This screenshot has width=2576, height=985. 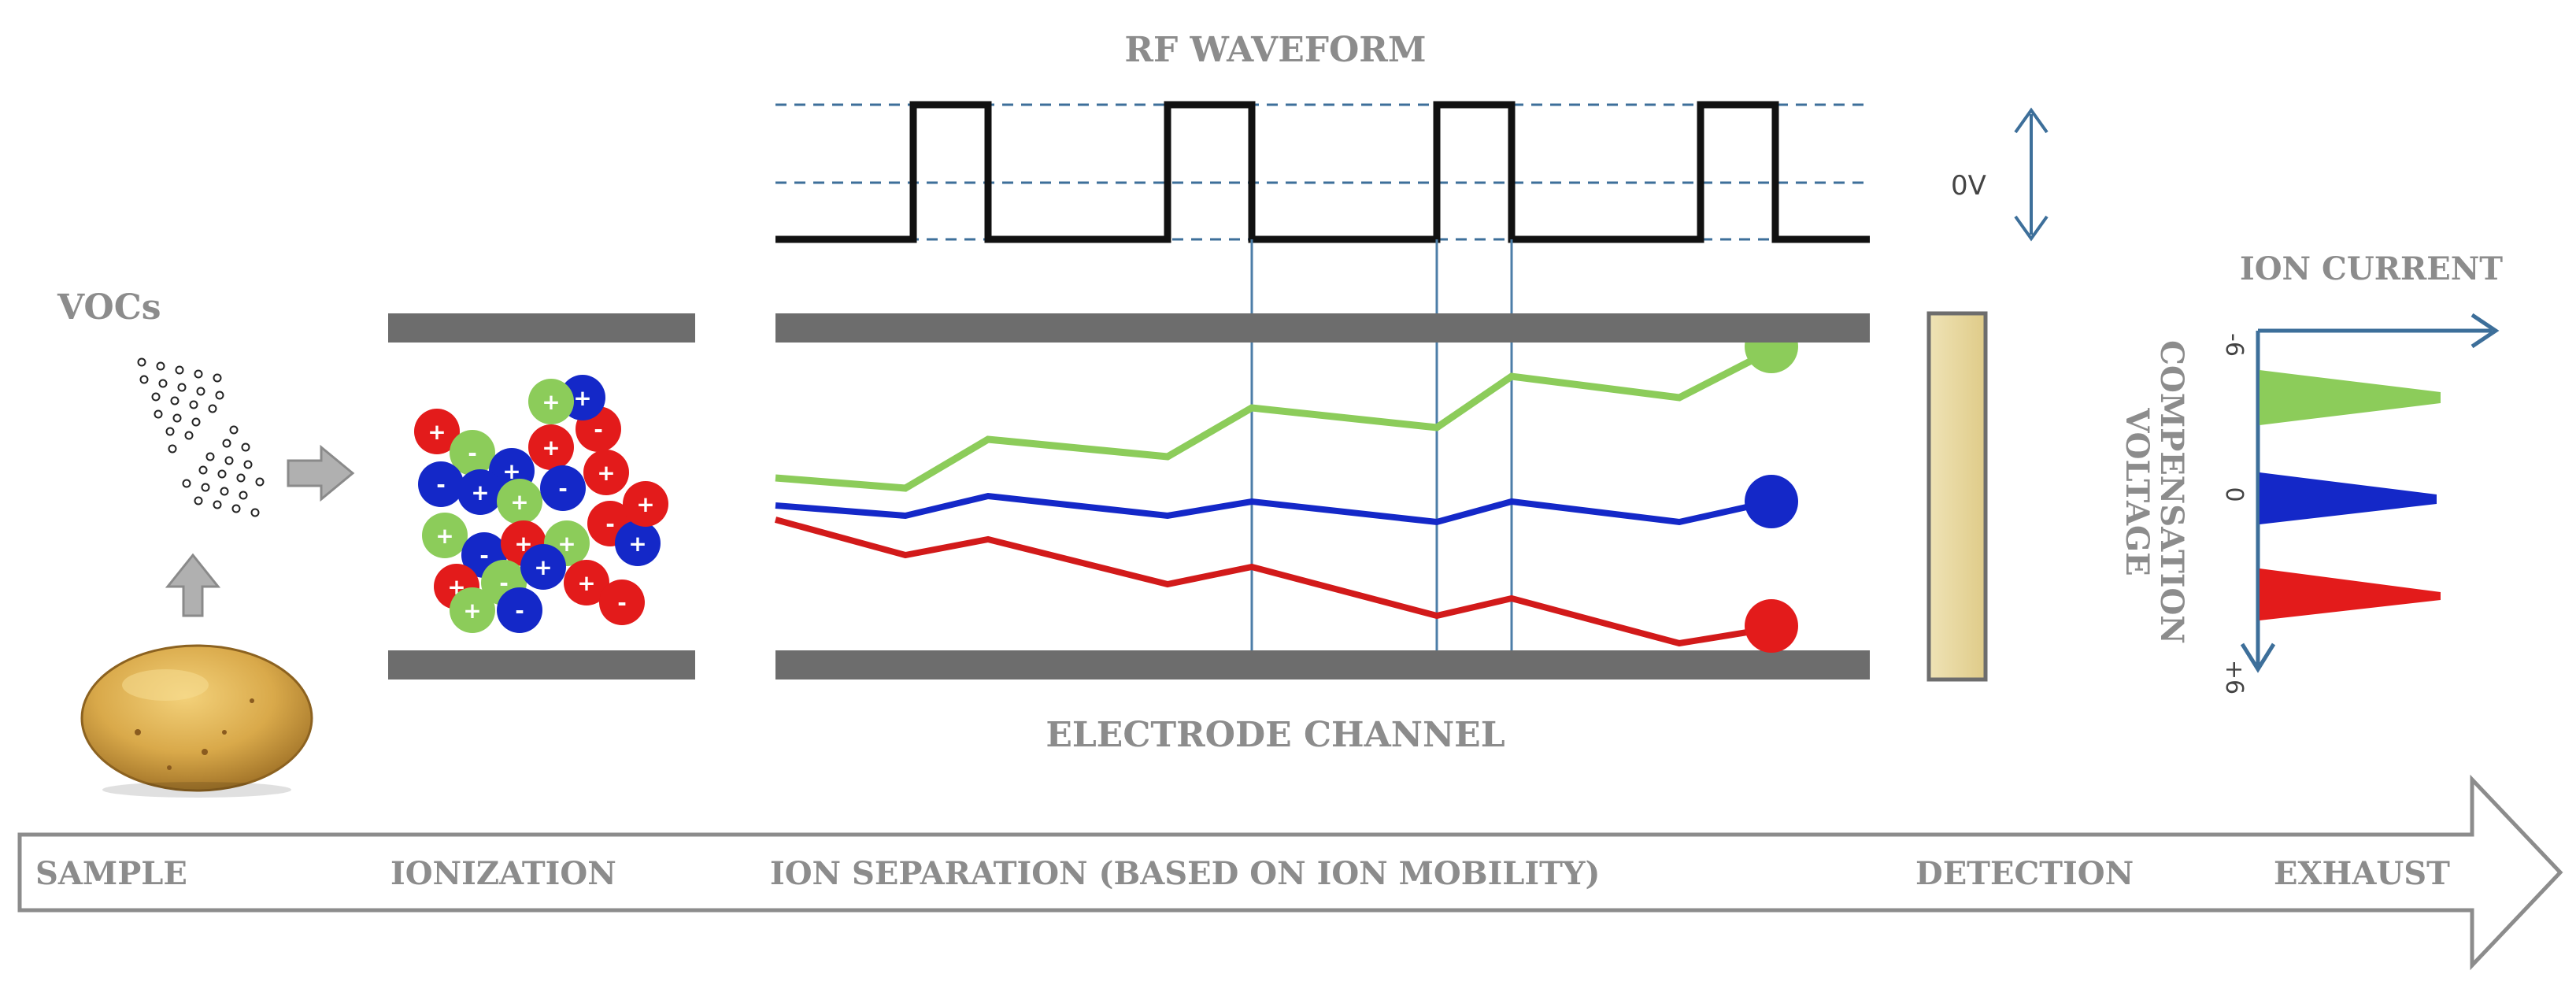 I want to click on svg-text: COMPENSATIONVOLTAGE, so click(x=2154, y=492).